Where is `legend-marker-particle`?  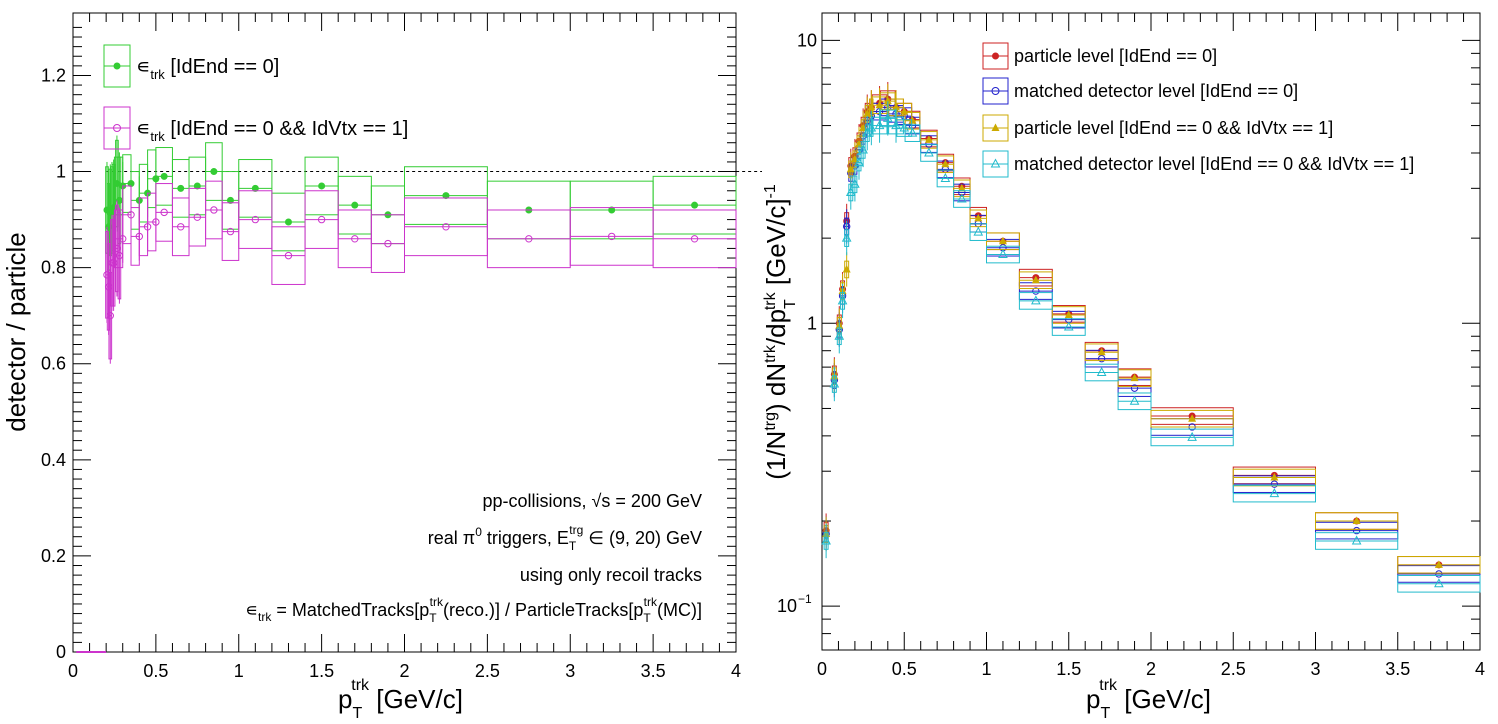 legend-marker-particle is located at coordinates (995, 56).